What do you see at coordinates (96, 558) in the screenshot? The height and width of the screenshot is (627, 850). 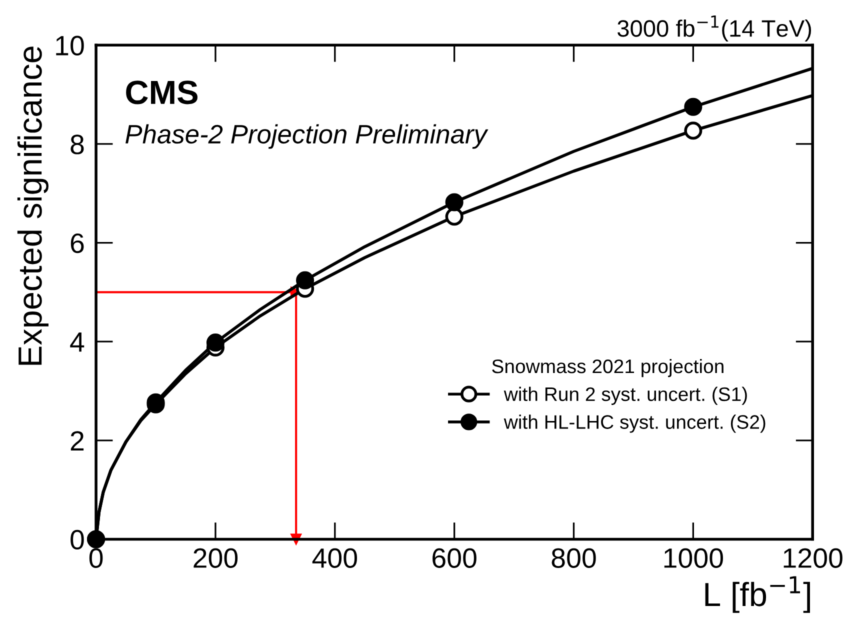 I see `x-tick-label: 0` at bounding box center [96, 558].